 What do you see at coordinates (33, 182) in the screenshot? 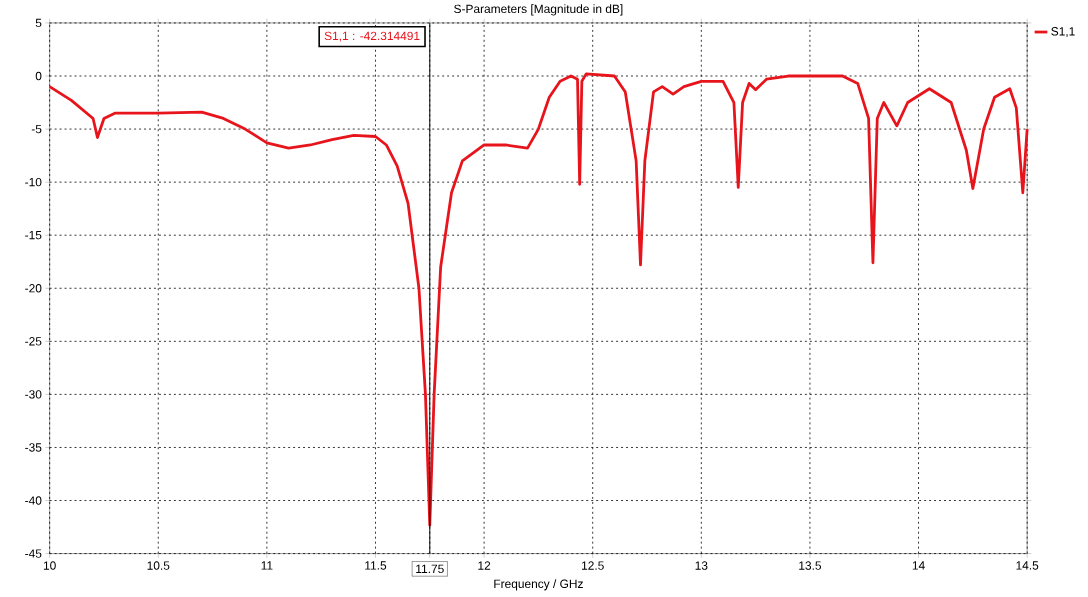
I see `y-tick-label: -10` at bounding box center [33, 182].